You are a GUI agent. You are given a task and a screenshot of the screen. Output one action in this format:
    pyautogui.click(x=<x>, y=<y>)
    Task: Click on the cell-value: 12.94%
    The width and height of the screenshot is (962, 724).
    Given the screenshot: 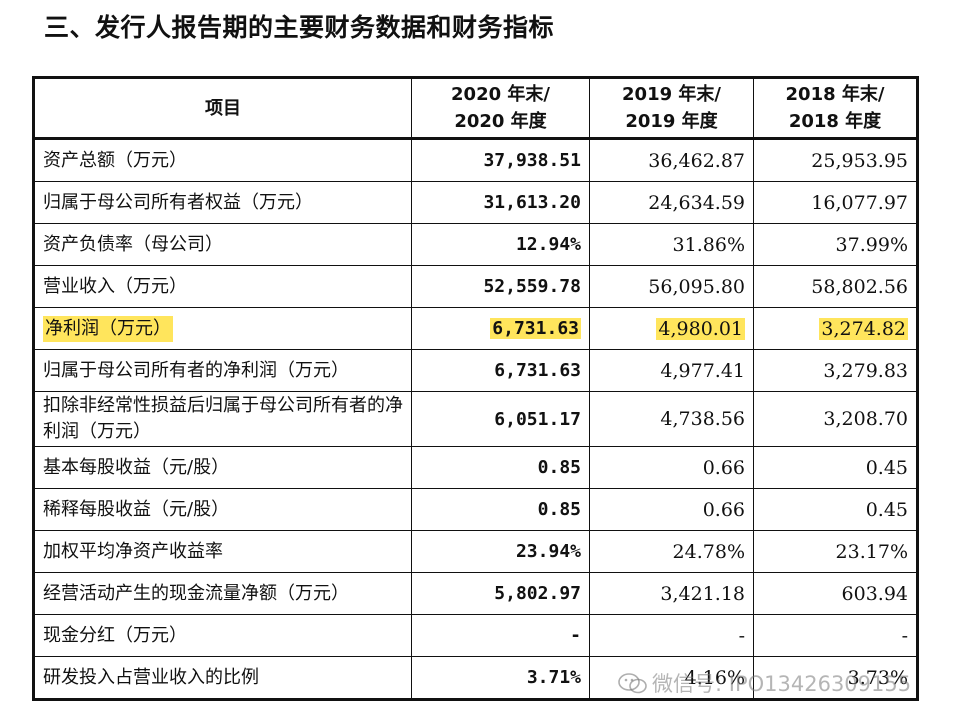 What is the action you would take?
    pyautogui.click(x=548, y=244)
    